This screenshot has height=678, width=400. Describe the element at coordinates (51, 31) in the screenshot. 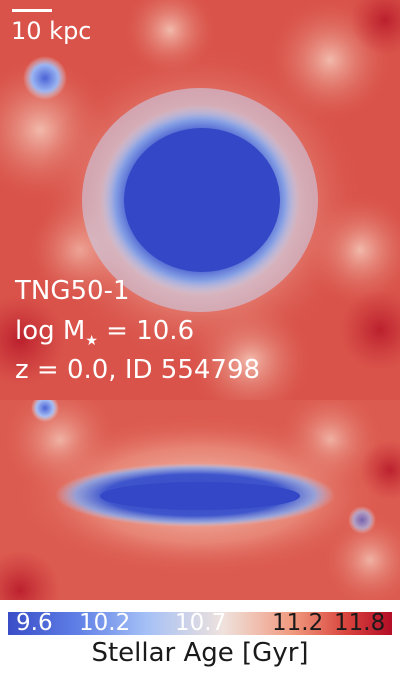

I see `scale-bar-label: 10 kpc` at that location.